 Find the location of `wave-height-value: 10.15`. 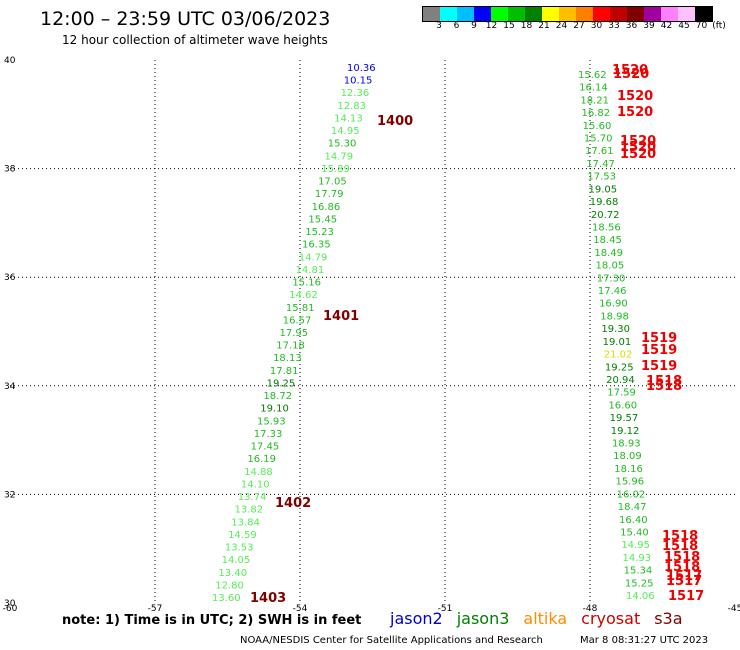

wave-height-value: 10.15 is located at coordinates (358, 81).